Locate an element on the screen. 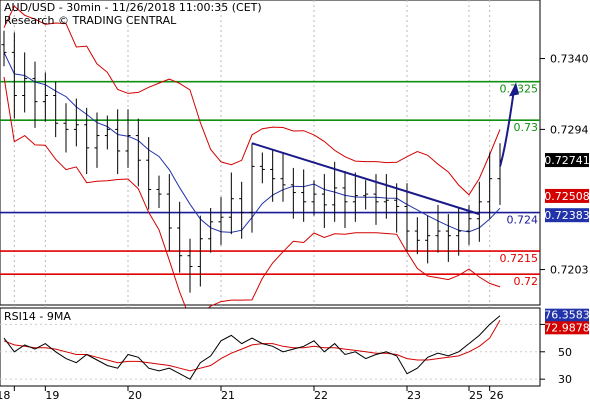 The width and height of the screenshot is (590, 400). price-y-axis: 0.7340 0.7294 0.7203 0.72741 0.72508 0.72383 is located at coordinates (565, 165).